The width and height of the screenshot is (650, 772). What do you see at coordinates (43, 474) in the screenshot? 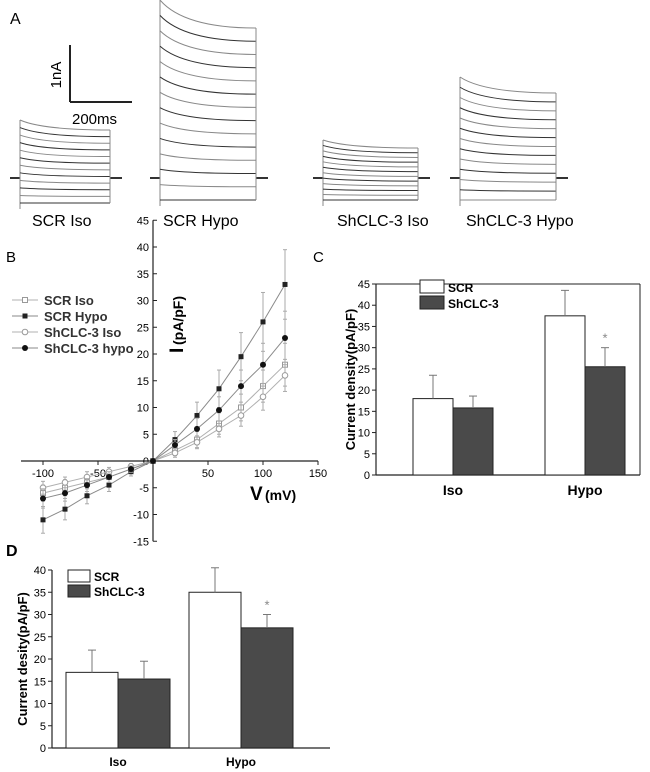
I see `x-tick-label: -100` at bounding box center [43, 474].